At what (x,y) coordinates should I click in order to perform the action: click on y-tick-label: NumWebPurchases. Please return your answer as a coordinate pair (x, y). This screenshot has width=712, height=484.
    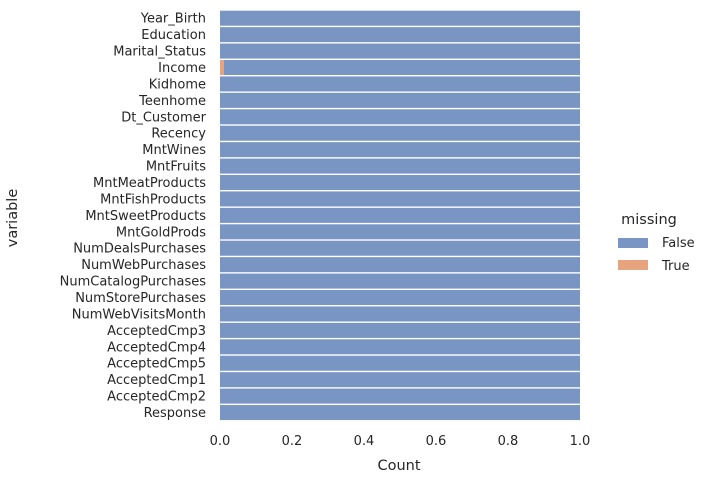
    Looking at the image, I should click on (143, 265).